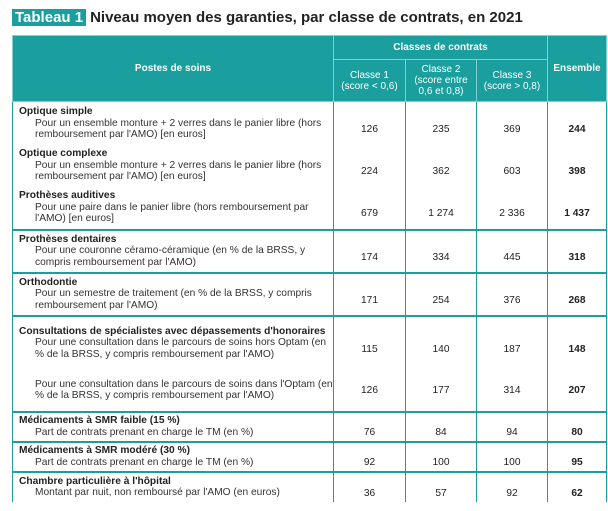 The image size is (608, 511). What do you see at coordinates (369, 342) in the screenshot?
I see `cell-c1: 115` at bounding box center [369, 342].